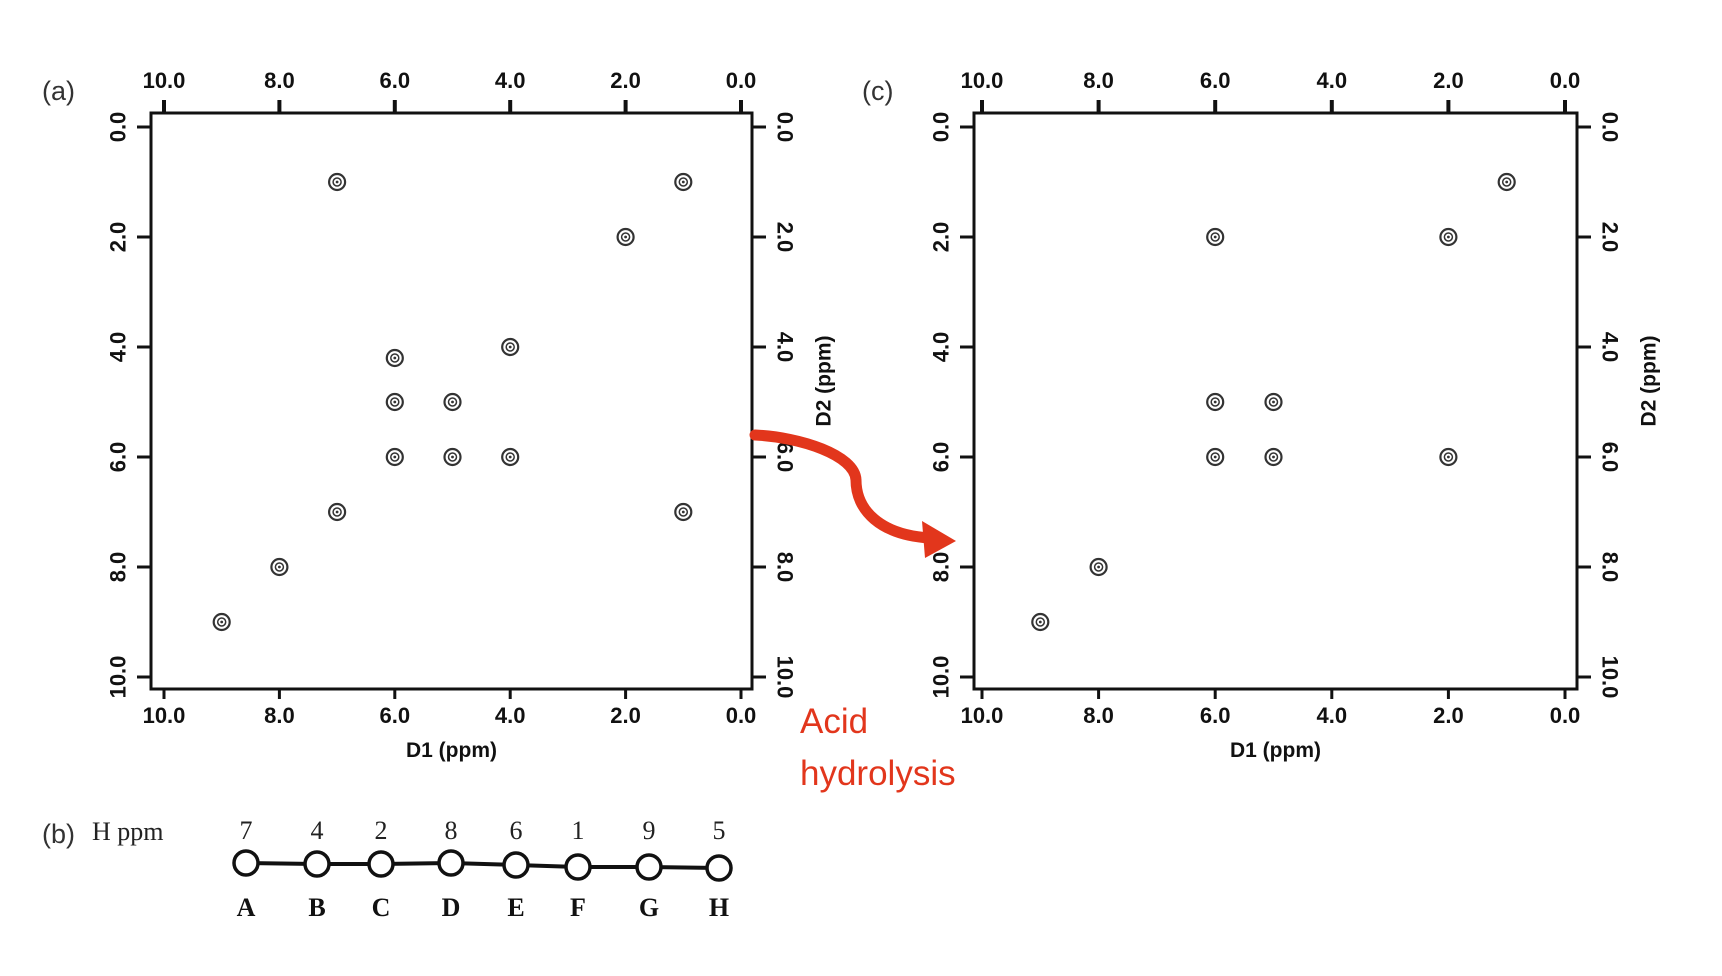 The image size is (1722, 976). Describe the element at coordinates (58, 834) in the screenshot. I see `panel-b-label: (b)` at that location.